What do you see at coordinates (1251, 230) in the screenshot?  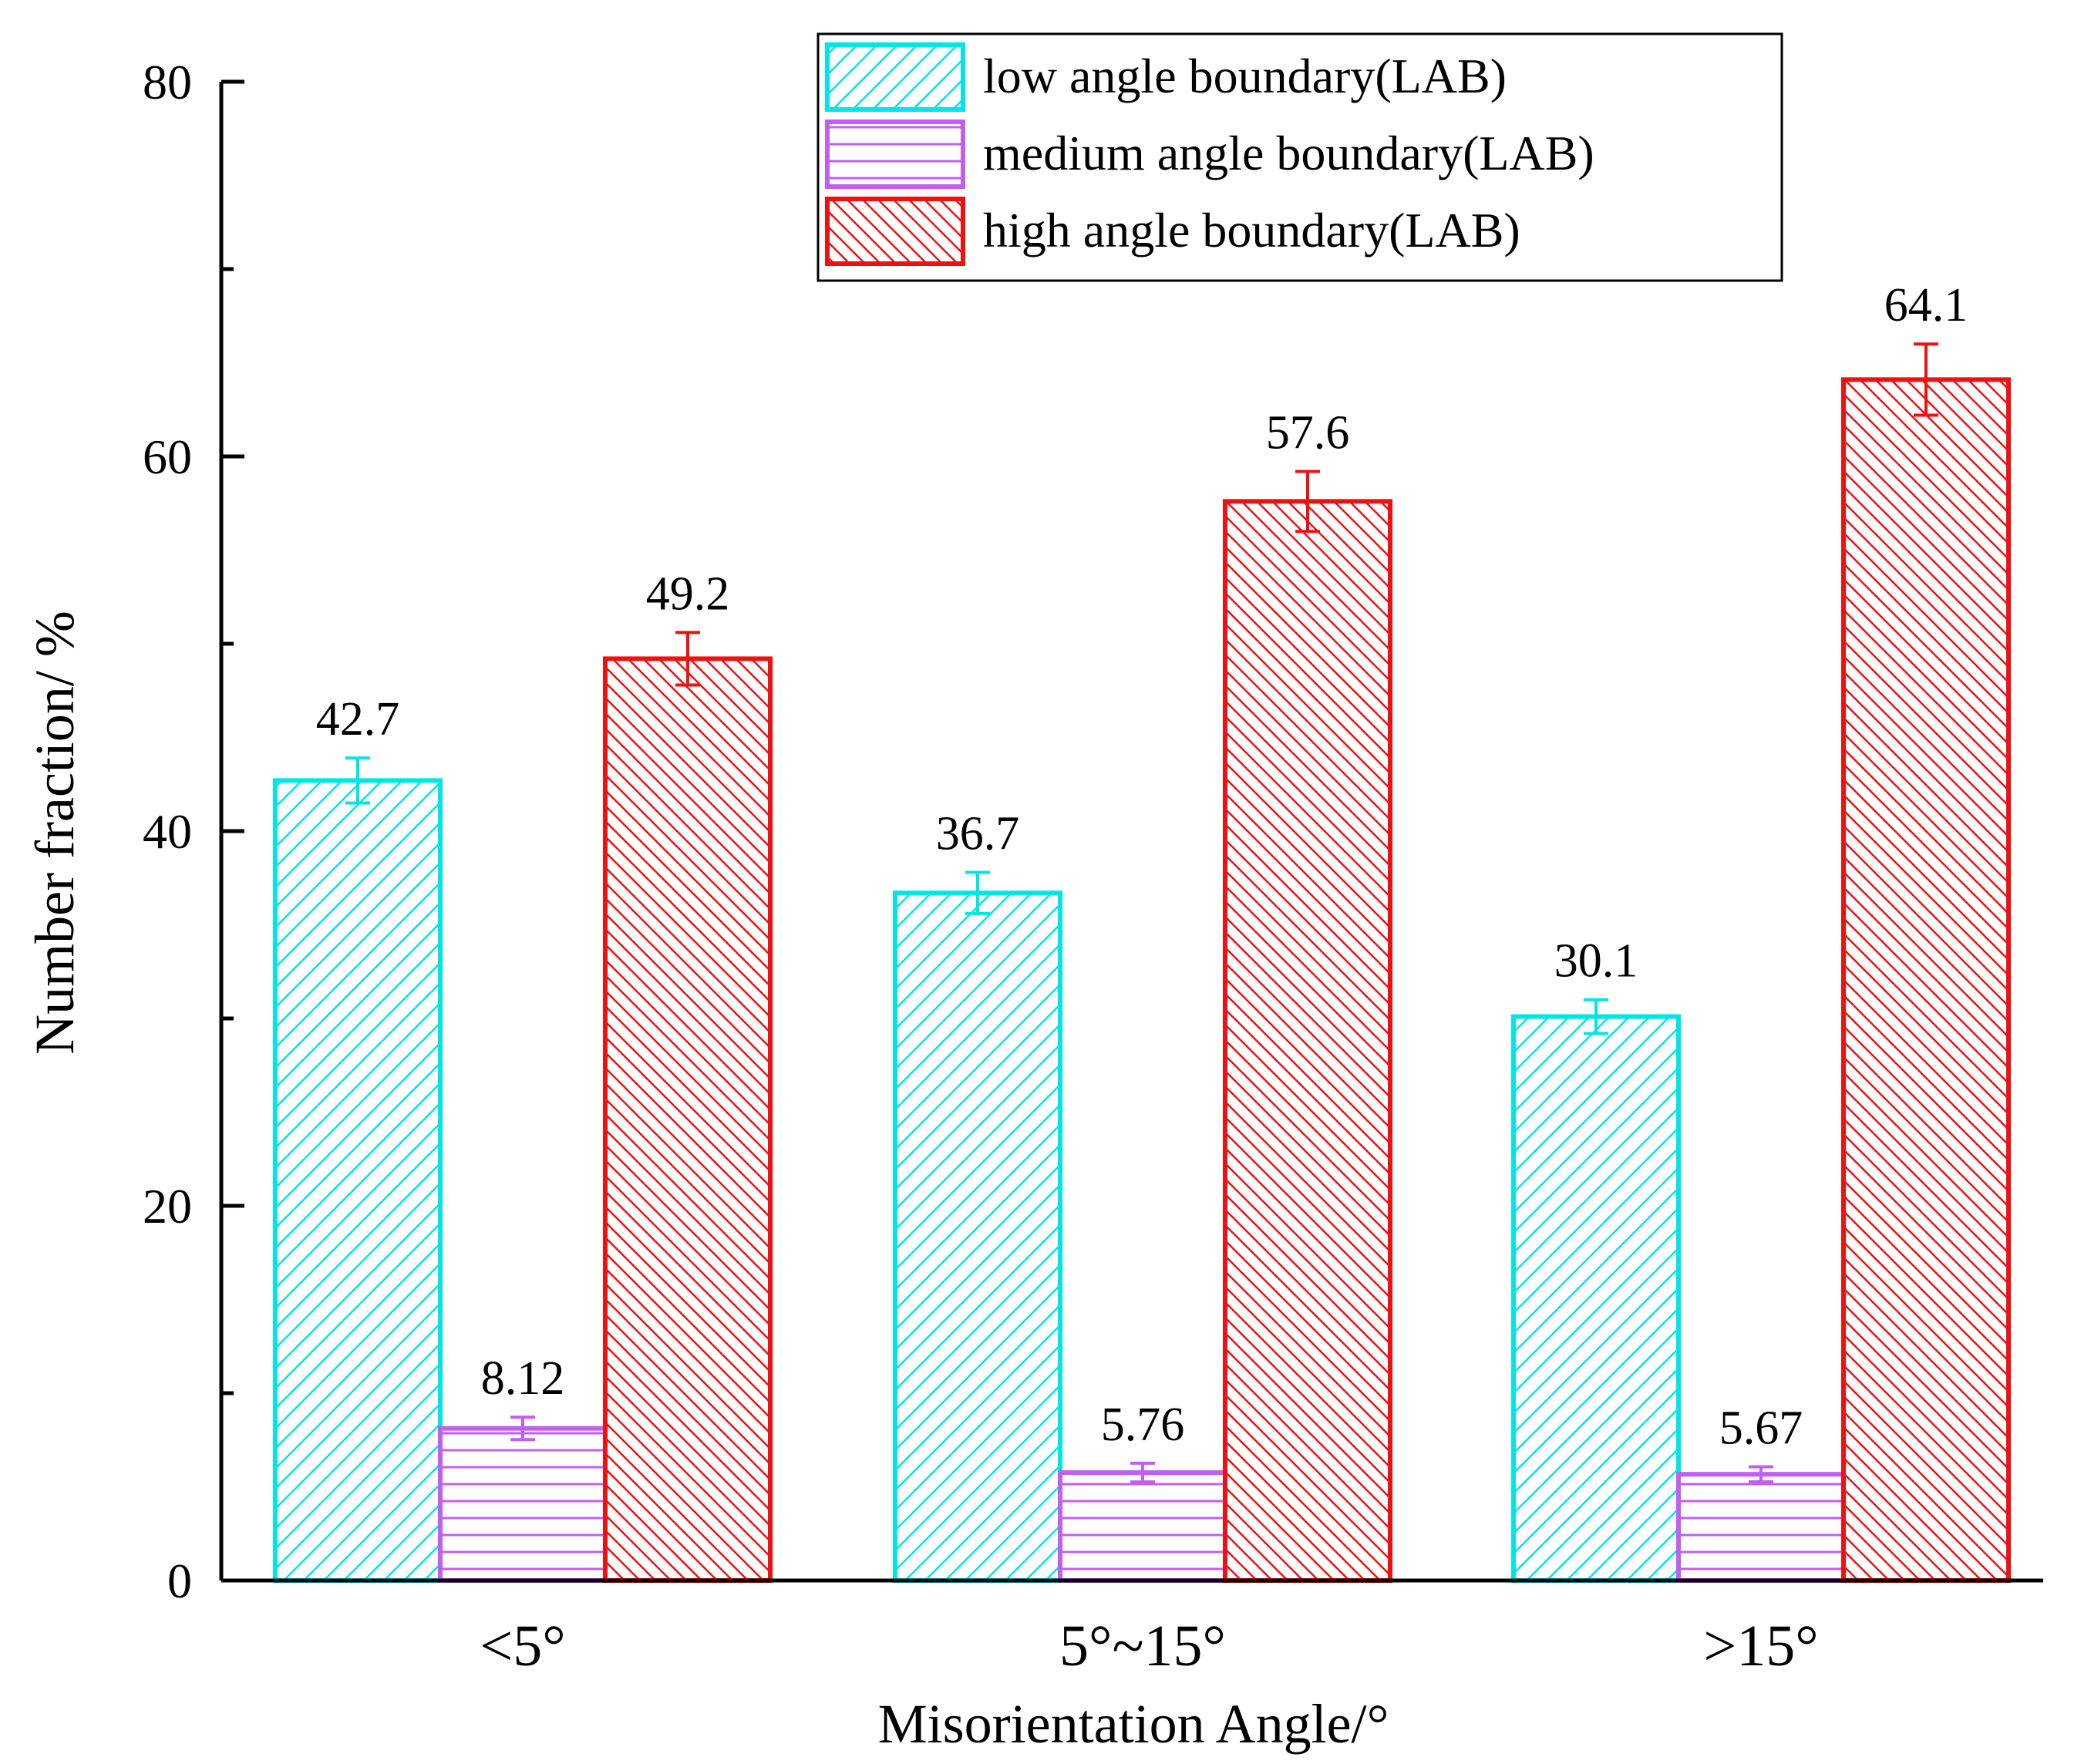 I see `legend-label: high angle boundary(LAB)` at bounding box center [1251, 230].